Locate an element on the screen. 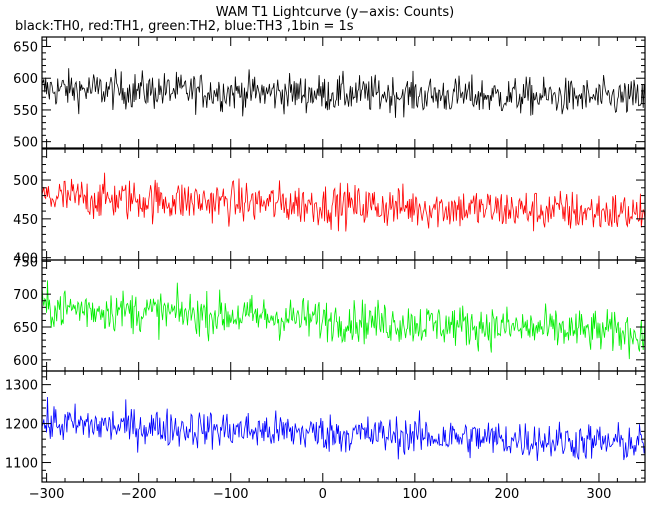 This screenshot has height=505, width=650. y-tick-label: 1200 is located at coordinates (21, 425).